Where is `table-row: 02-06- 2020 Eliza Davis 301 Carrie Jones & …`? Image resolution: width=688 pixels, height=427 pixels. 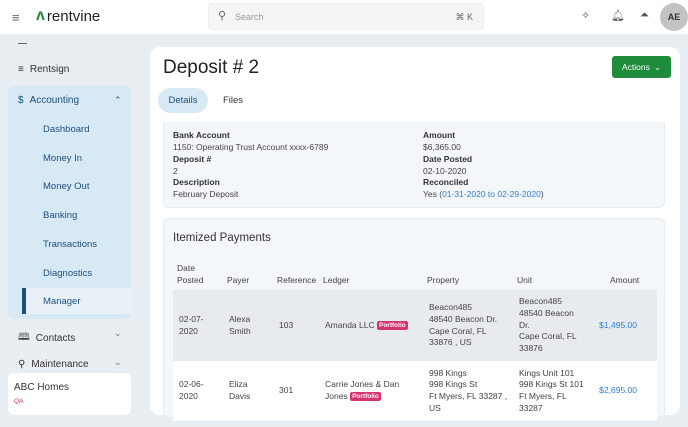 table-row: 02-06- 2020 Eliza Davis 301 Carrie Jones & … is located at coordinates (415, 391).